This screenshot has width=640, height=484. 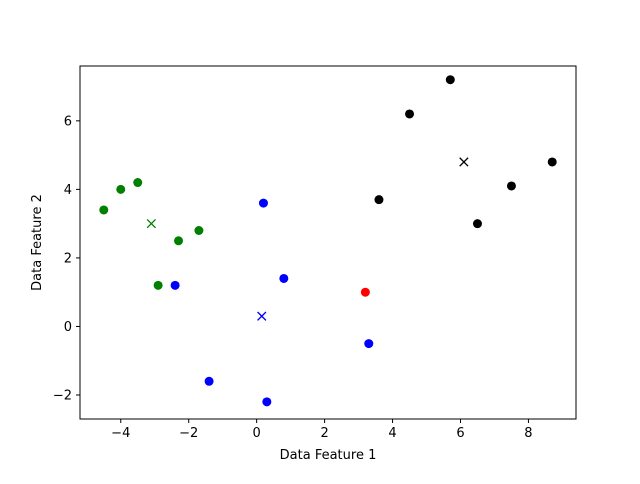 I want to click on x-tick-label: 8, so click(x=528, y=433).